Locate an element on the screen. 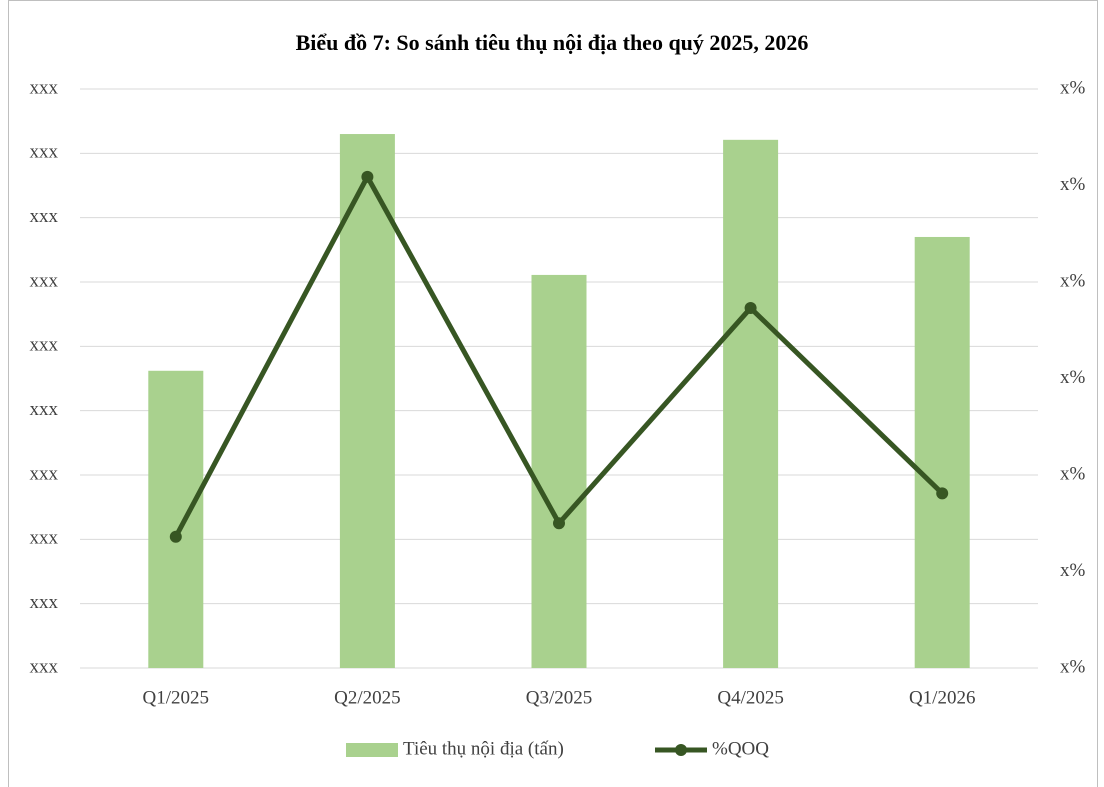  x-tick-label: Q3/2025 is located at coordinates (559, 697).